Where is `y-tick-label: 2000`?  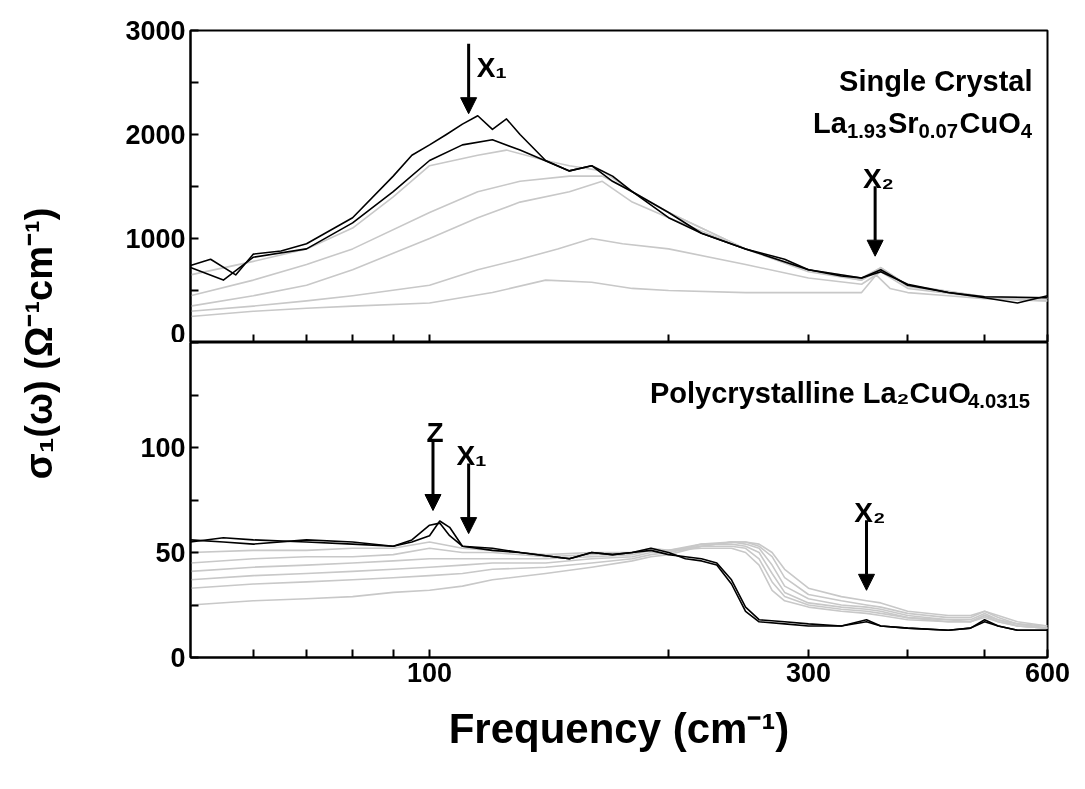 y-tick-label: 2000 is located at coordinates (155, 135).